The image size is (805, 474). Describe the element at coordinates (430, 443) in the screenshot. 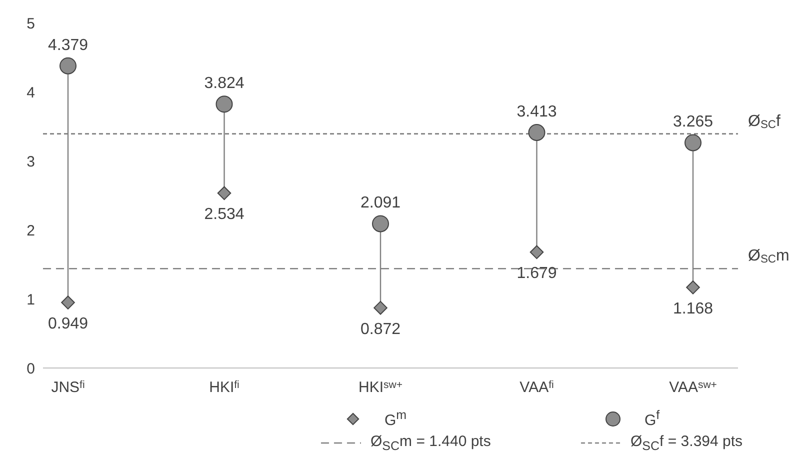

I see `text: Ø$_{SC}$m = 1.440 pts` at that location.